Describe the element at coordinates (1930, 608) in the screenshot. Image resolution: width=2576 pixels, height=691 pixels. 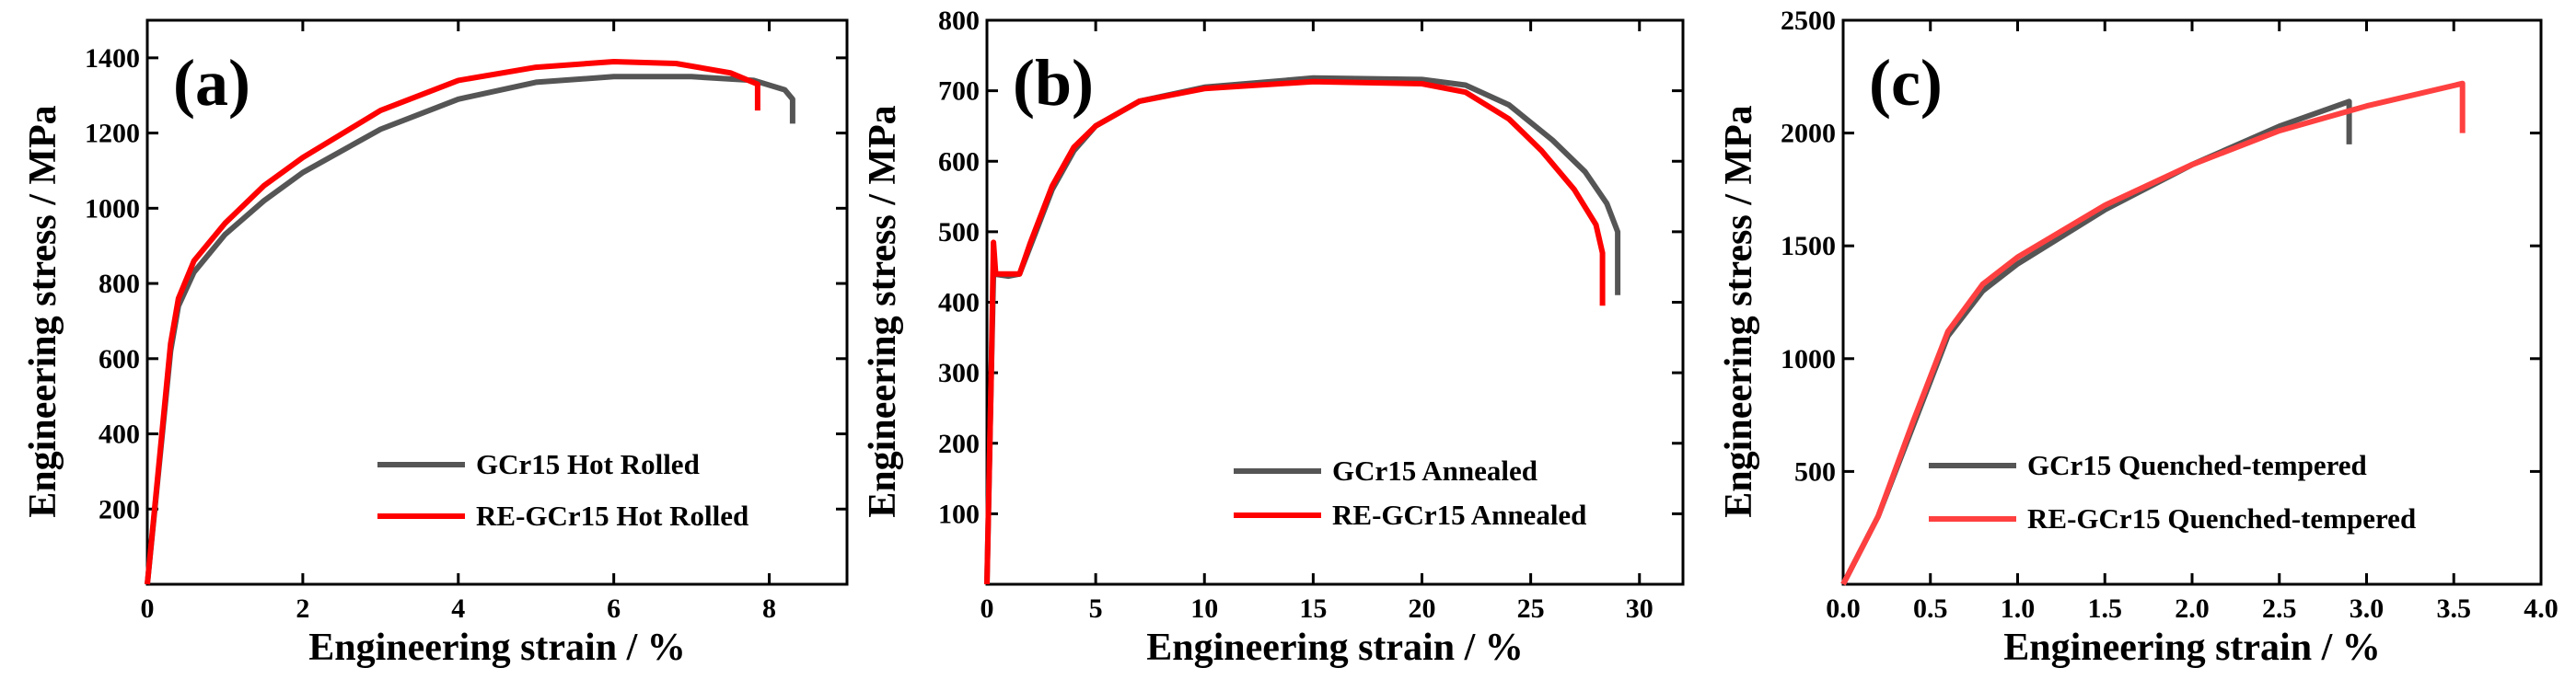
I see `x-tick-label: 0.5` at that location.